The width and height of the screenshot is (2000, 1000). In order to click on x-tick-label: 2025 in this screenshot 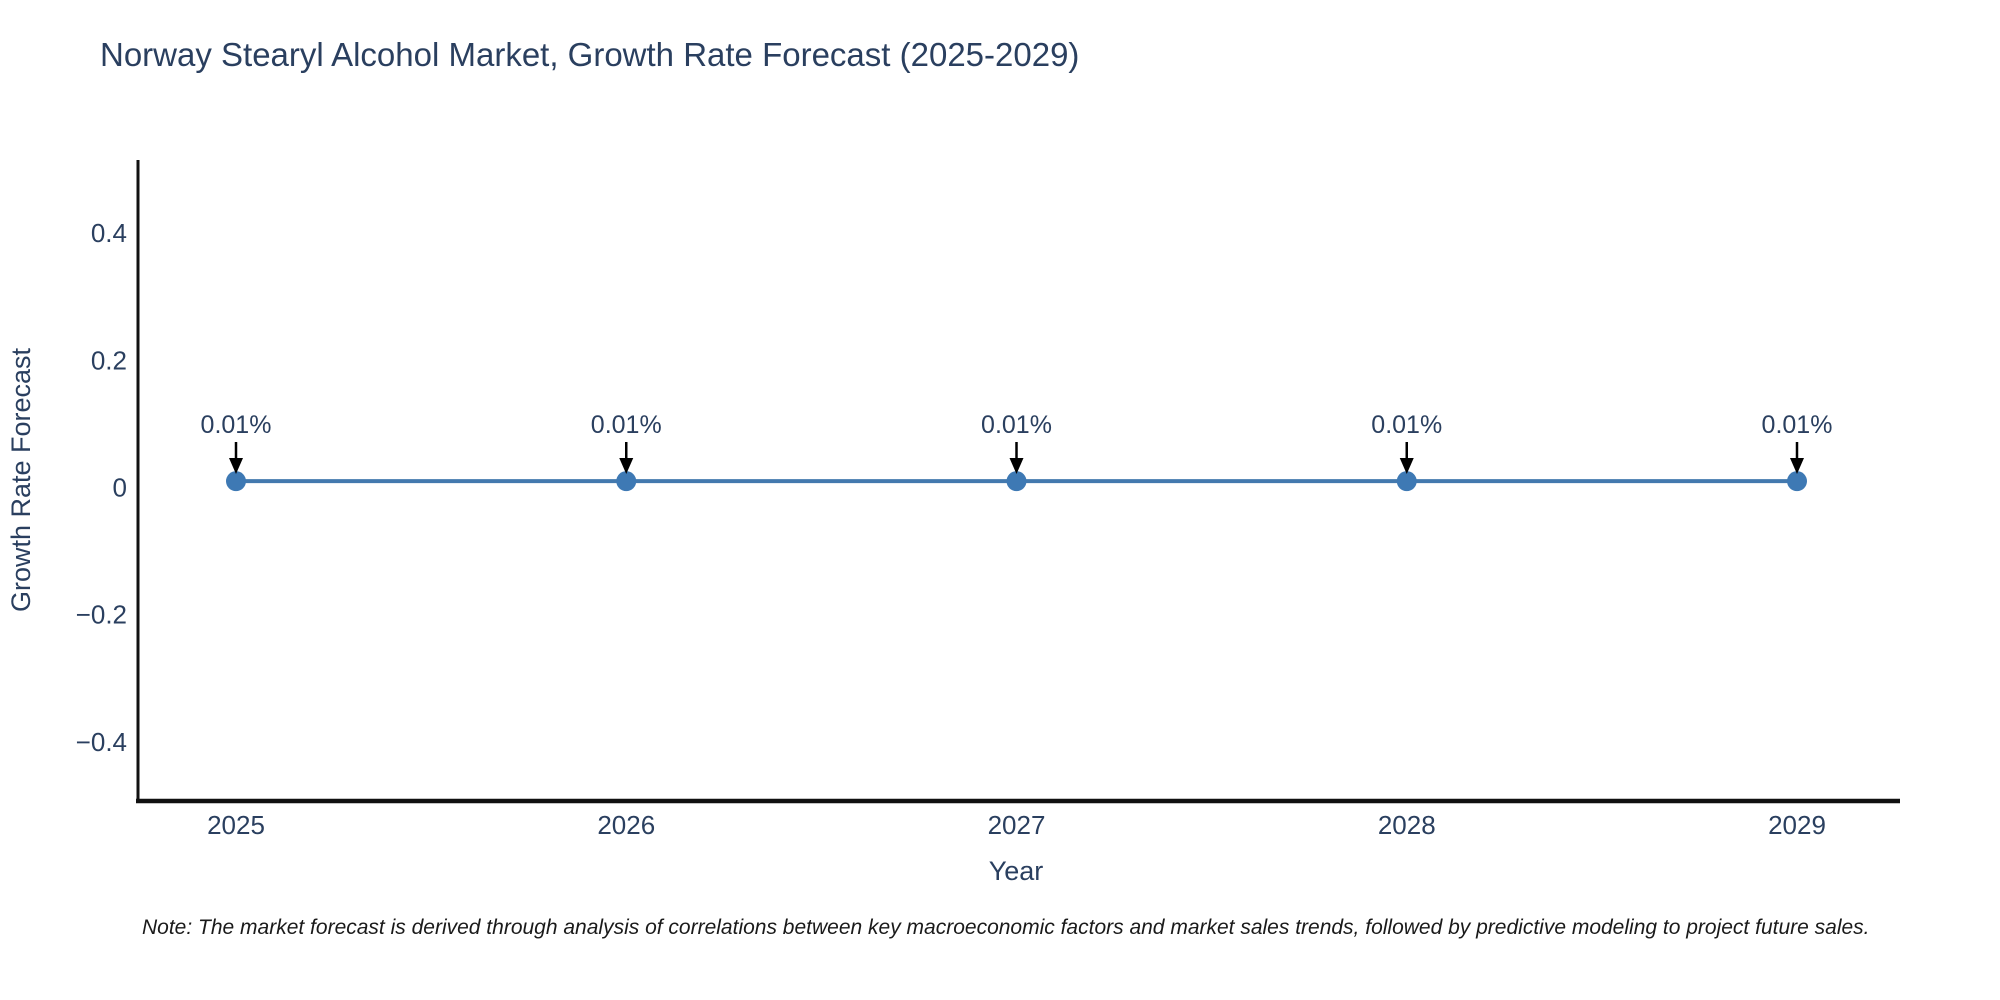, I will do `click(236, 825)`.